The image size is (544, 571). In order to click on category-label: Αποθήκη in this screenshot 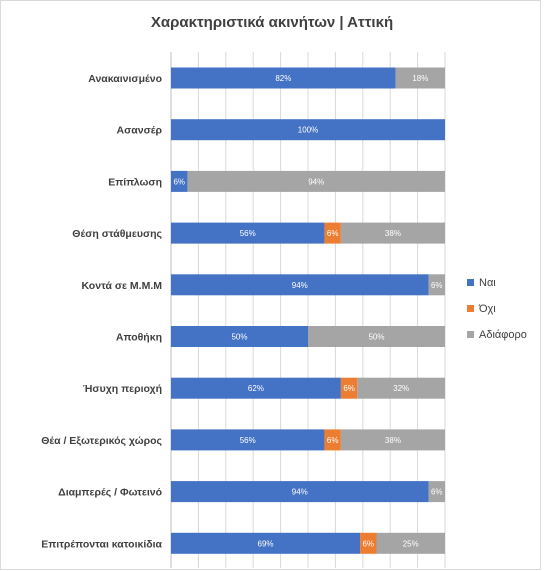, I will do `click(139, 338)`.